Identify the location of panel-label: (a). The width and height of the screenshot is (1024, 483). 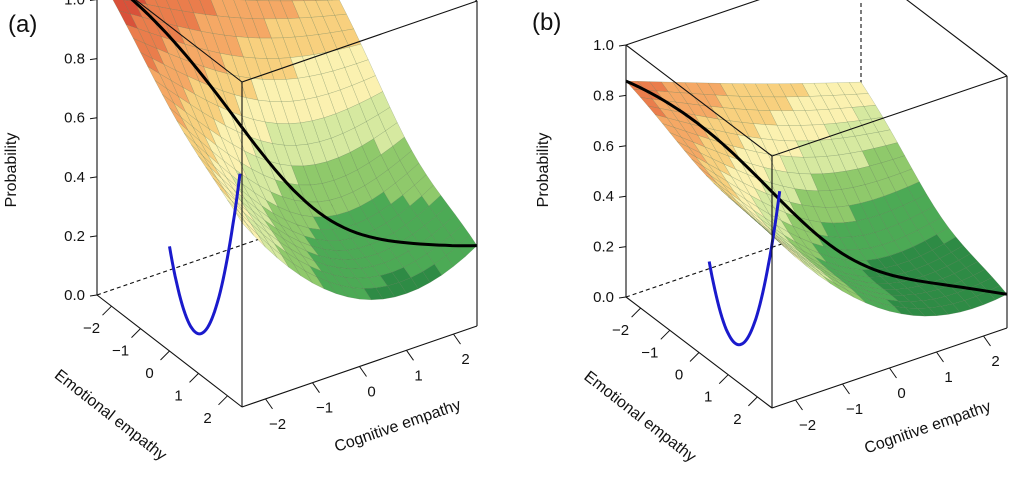
(22, 24).